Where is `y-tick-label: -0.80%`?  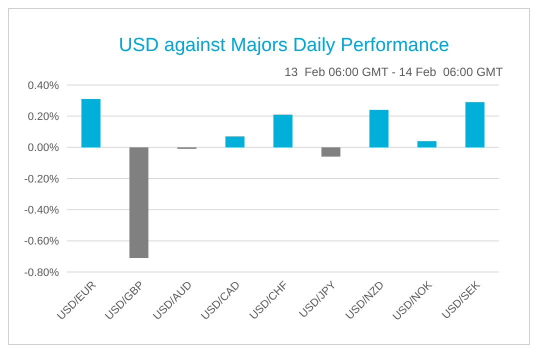 y-tick-label: -0.80% is located at coordinates (42, 272).